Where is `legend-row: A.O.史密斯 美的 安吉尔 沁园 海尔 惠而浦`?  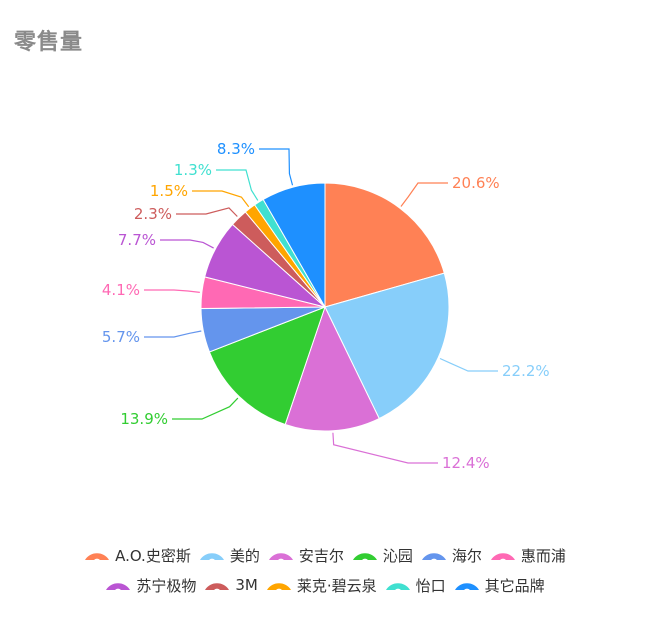
legend-row: A.O.史密斯 美的 安吉尔 沁园 海尔 惠而浦 is located at coordinates (325, 555).